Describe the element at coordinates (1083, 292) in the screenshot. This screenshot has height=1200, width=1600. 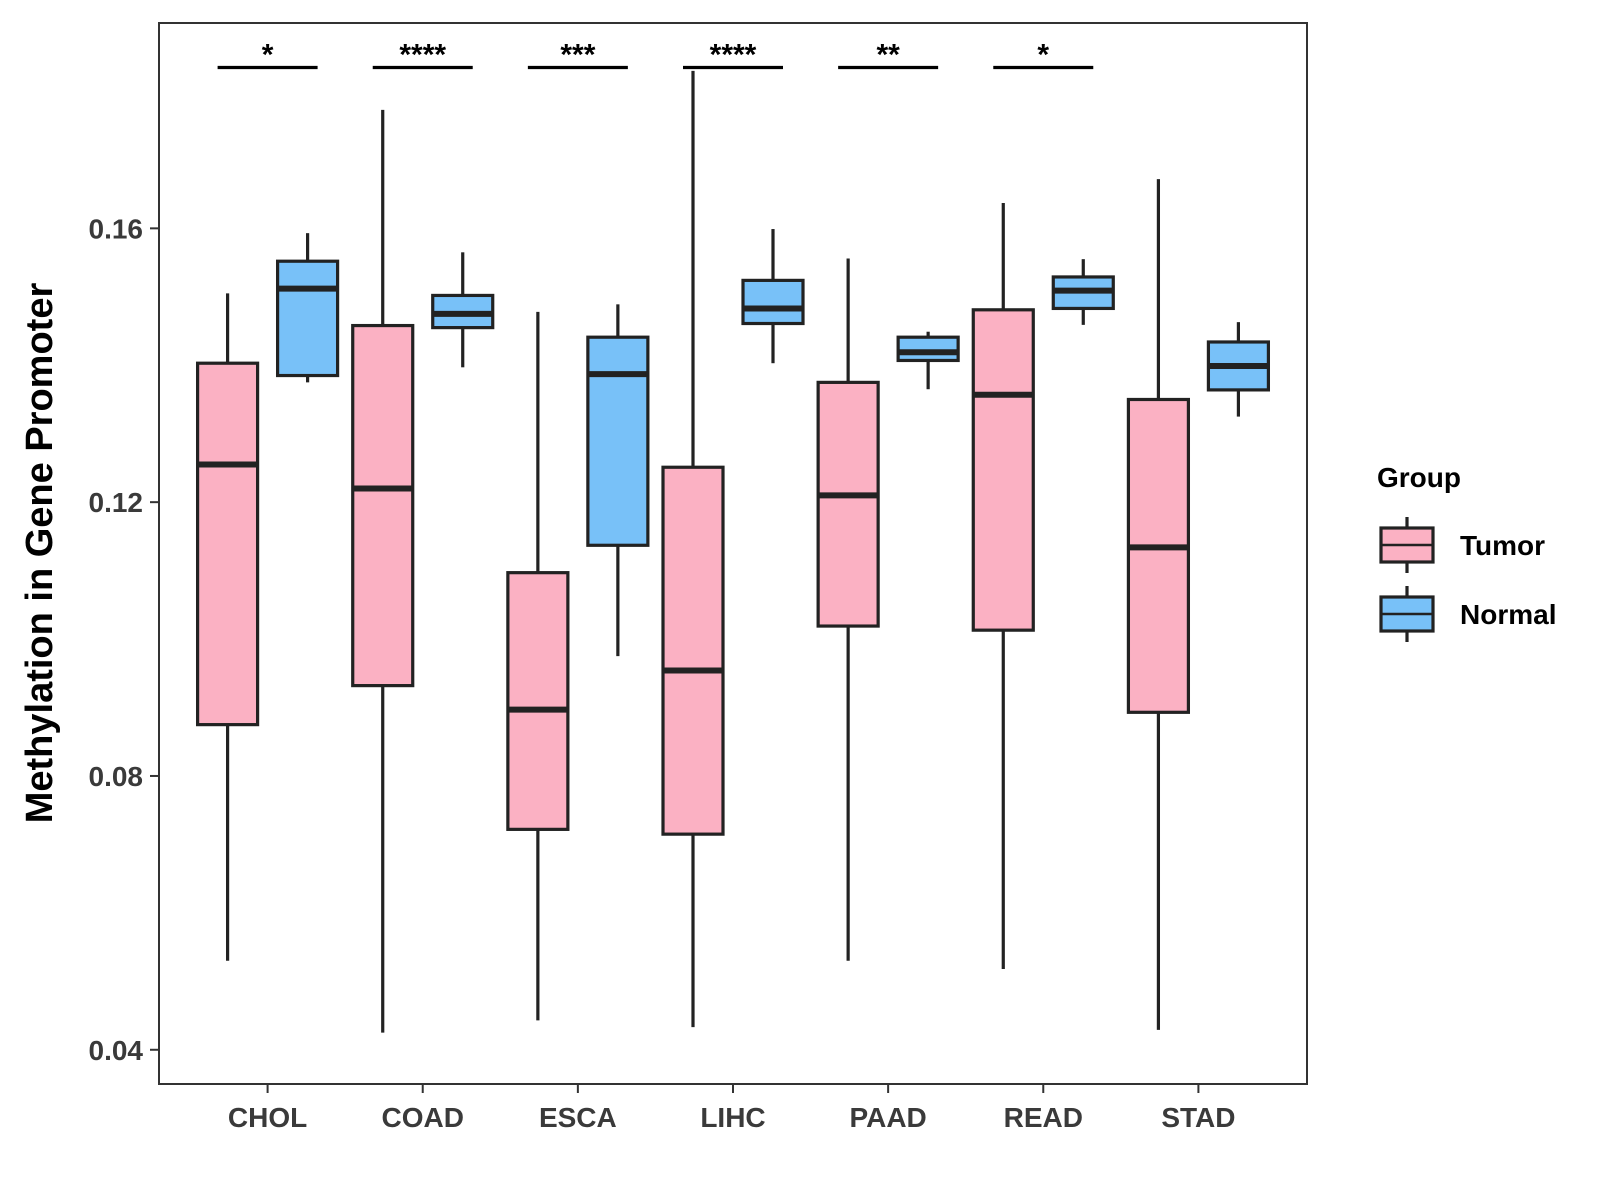
I see `box-normal-read` at that location.